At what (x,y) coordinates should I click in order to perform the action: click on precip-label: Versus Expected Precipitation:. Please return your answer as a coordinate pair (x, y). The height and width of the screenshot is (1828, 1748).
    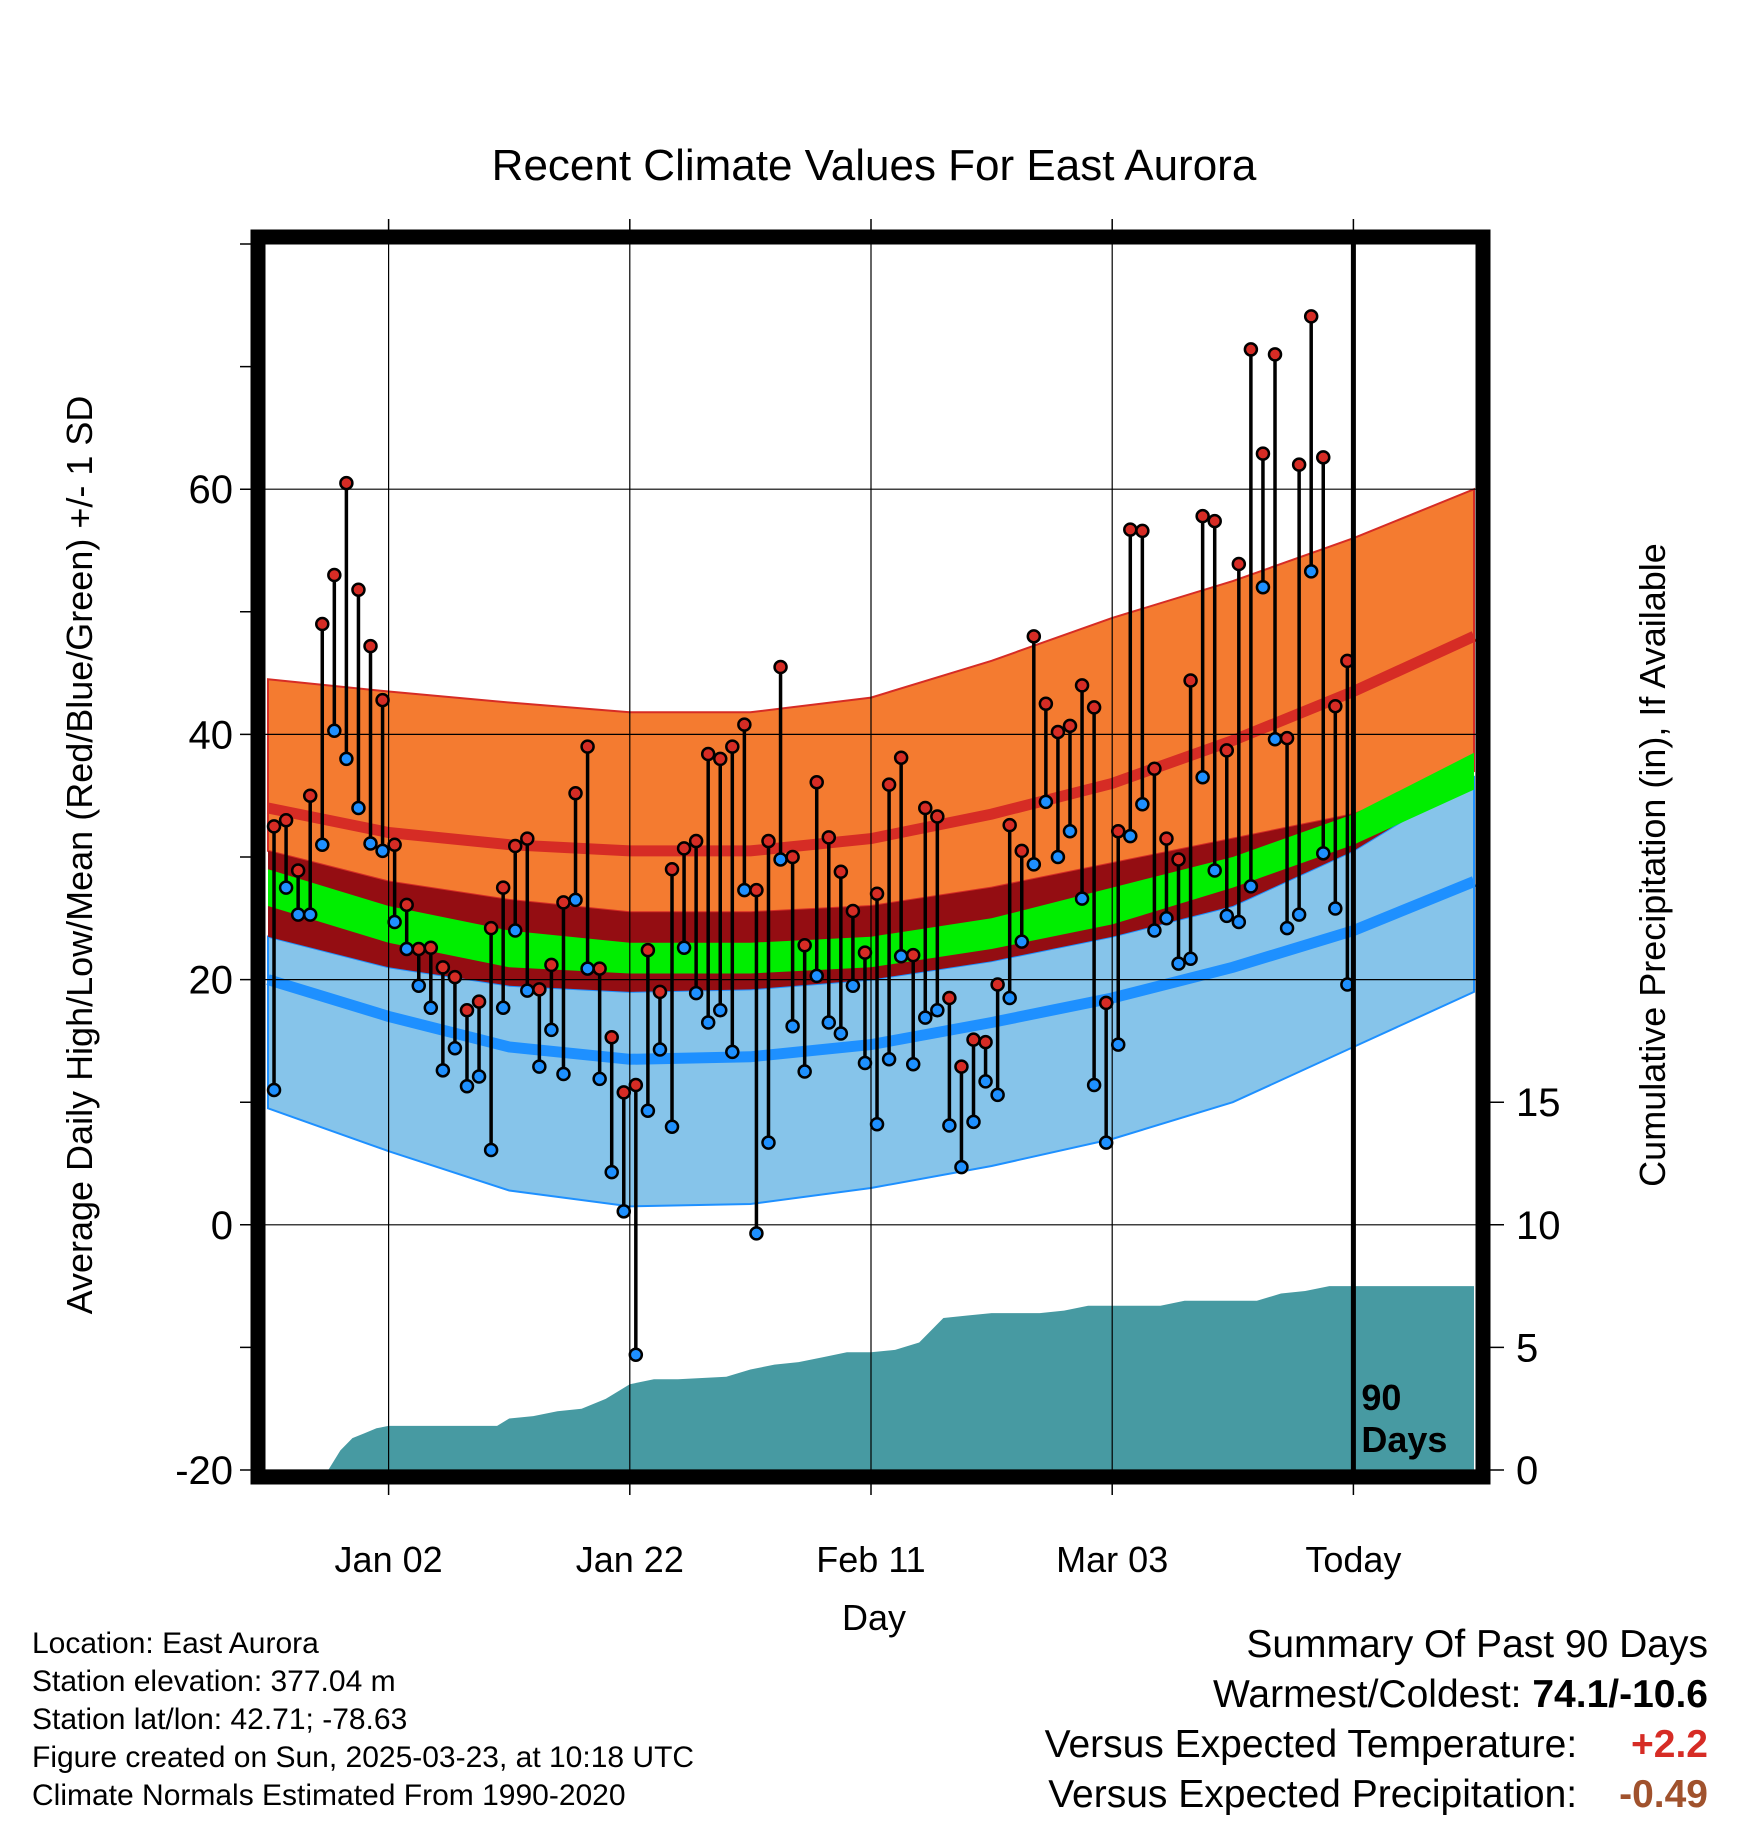
    Looking at the image, I should click on (1313, 1794).